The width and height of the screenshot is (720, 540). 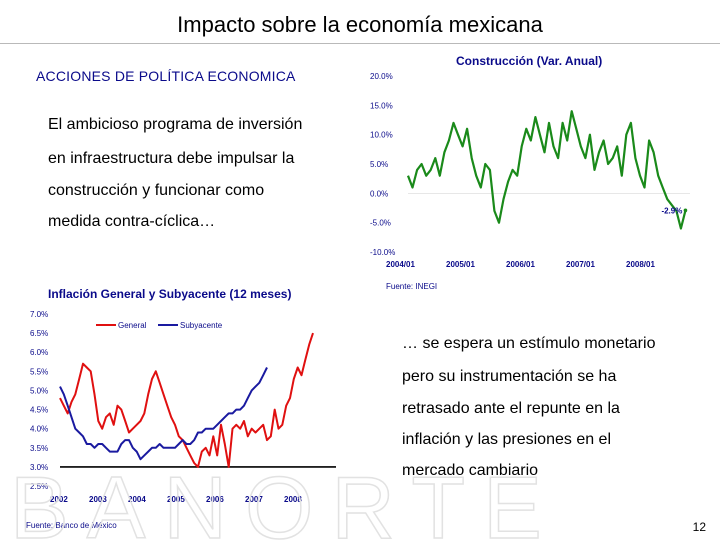 I want to click on infl-x-tick: 2003, so click(x=98, y=499).